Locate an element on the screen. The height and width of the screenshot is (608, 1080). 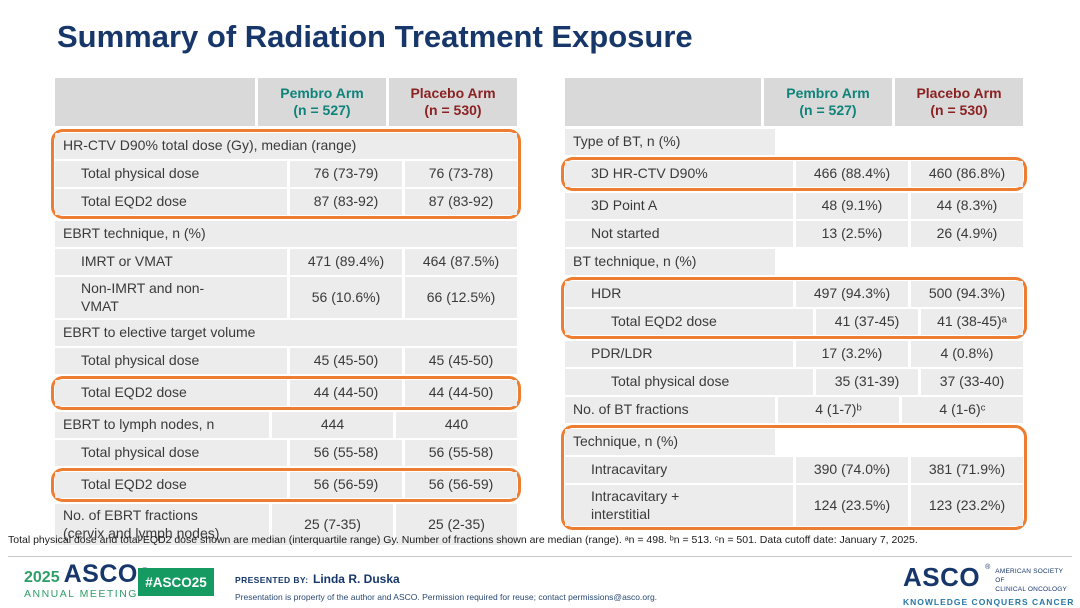
table-row: EBRT to lymph nodes, n 444 440 is located at coordinates (286, 425).